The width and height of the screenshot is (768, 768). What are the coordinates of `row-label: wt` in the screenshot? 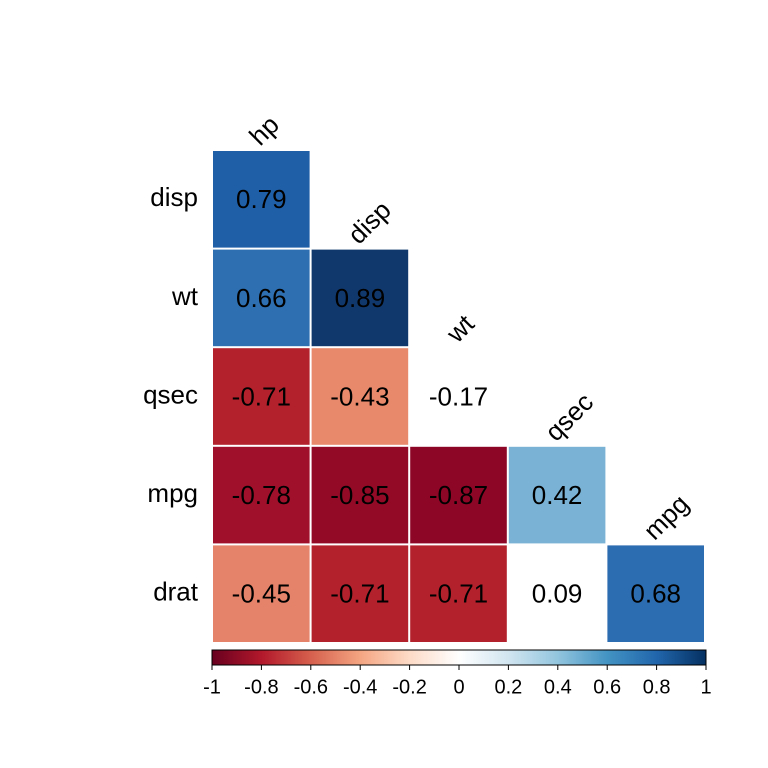 It's located at (185, 296).